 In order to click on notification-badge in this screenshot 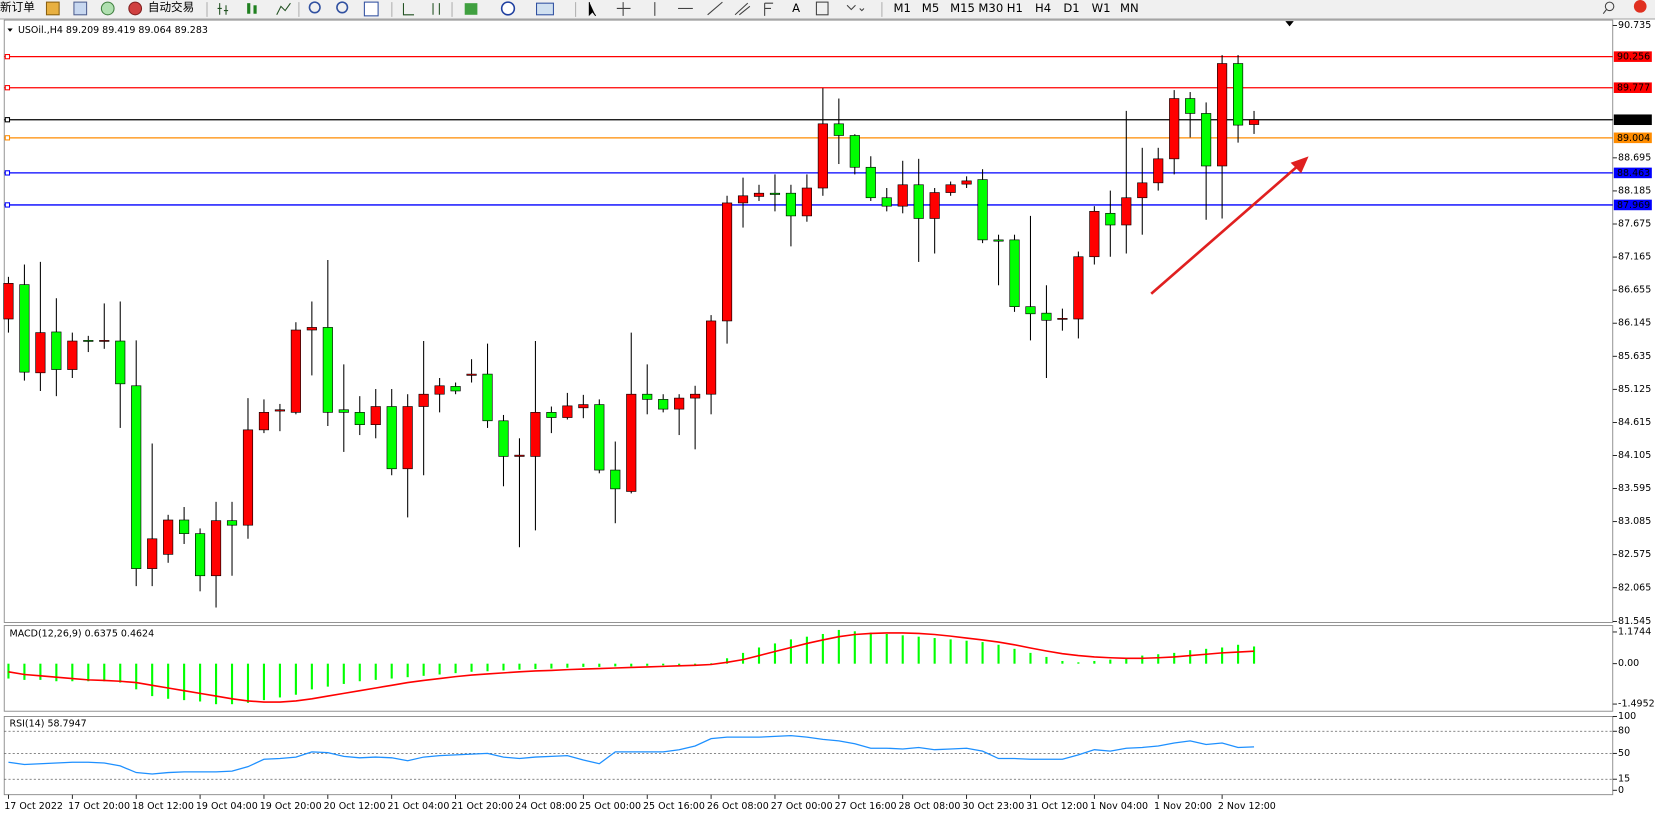, I will do `click(1640, 6)`.